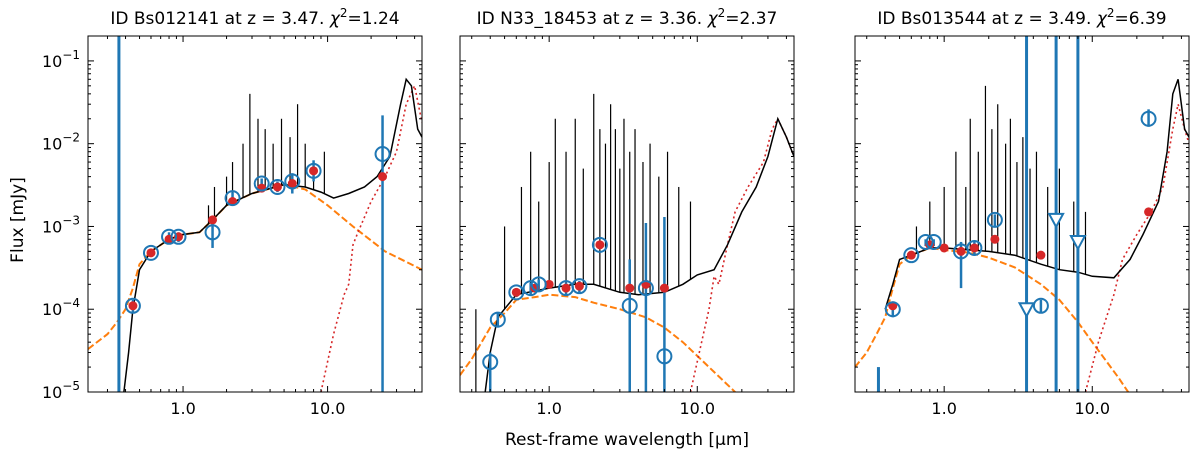 The height and width of the screenshot is (452, 1200). Describe the element at coordinates (1036, 194) in the screenshot. I see `total-model-line` at that location.